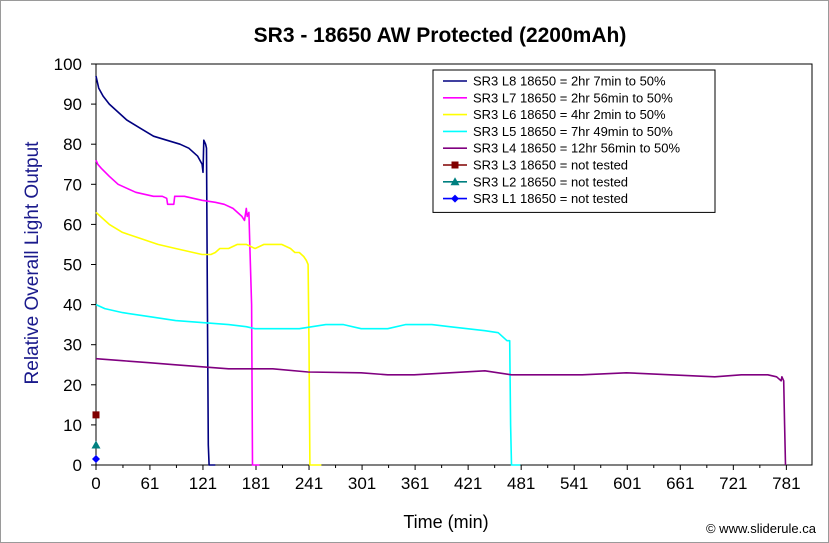 Image resolution: width=829 pixels, height=543 pixels. I want to click on x-tick-label: 781, so click(786, 483).